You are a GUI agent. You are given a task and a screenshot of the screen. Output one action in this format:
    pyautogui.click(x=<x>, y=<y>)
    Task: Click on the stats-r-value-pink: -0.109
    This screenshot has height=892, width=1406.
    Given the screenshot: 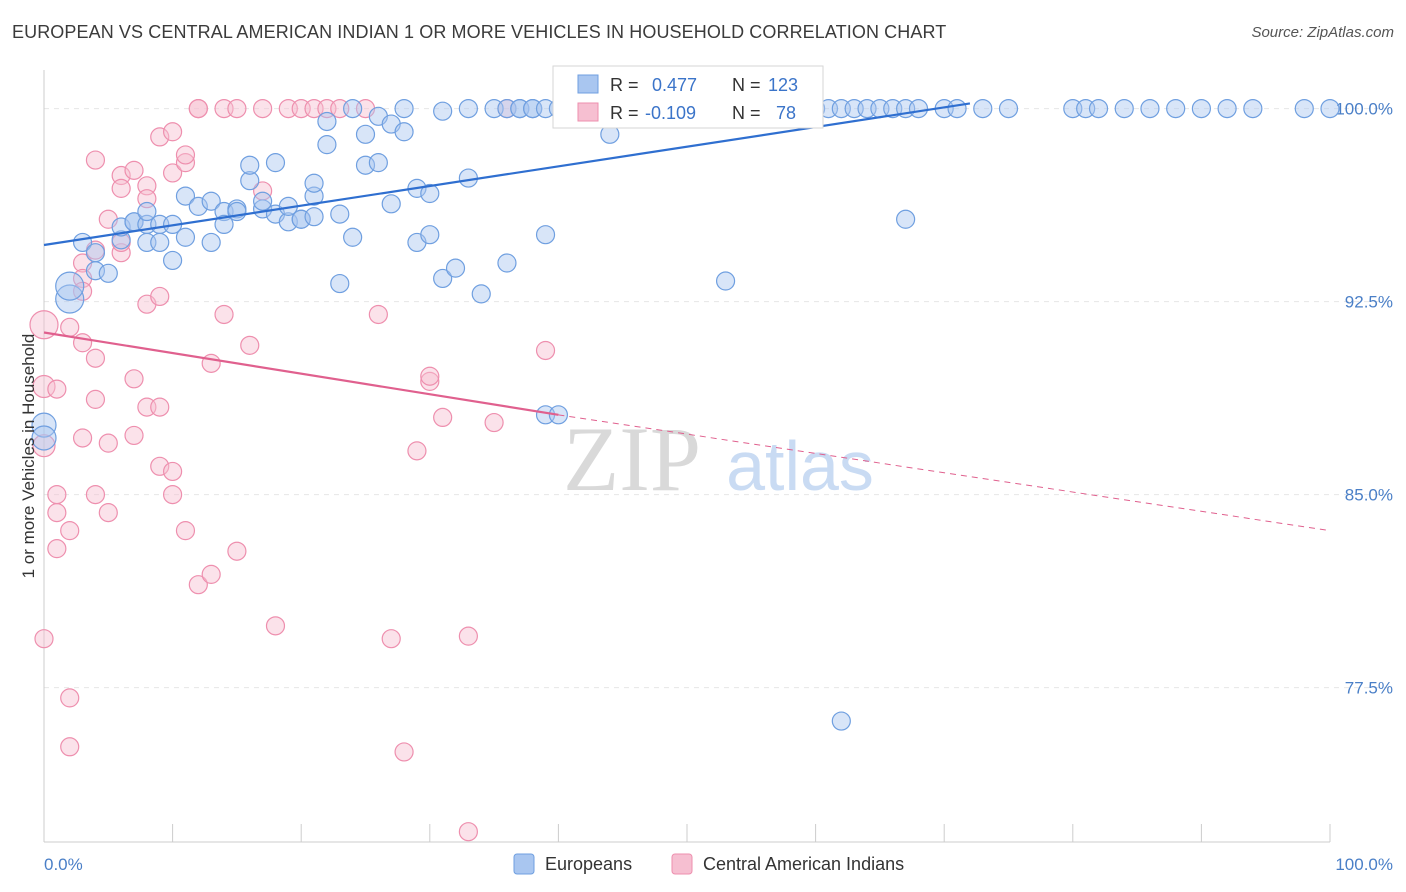 What is the action you would take?
    pyautogui.click(x=670, y=113)
    